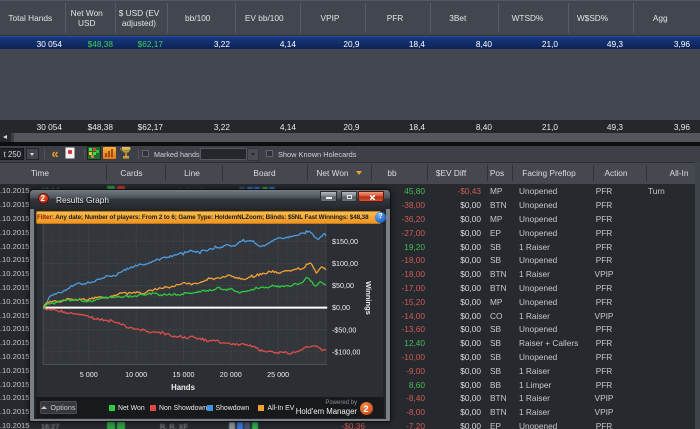  I want to click on svg-text: 25 000, so click(278, 374).